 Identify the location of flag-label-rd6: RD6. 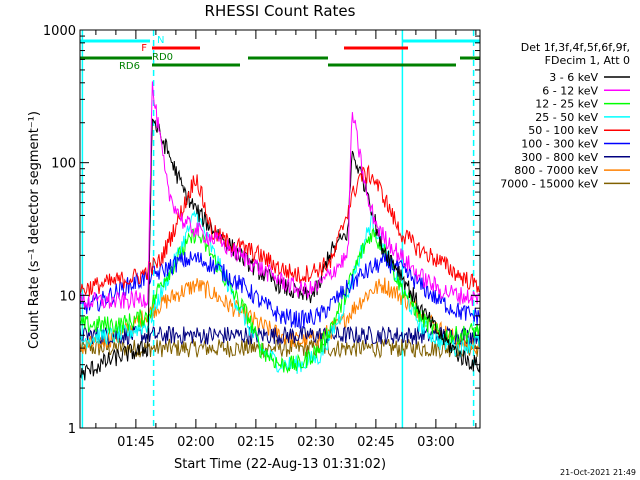
(129, 66).